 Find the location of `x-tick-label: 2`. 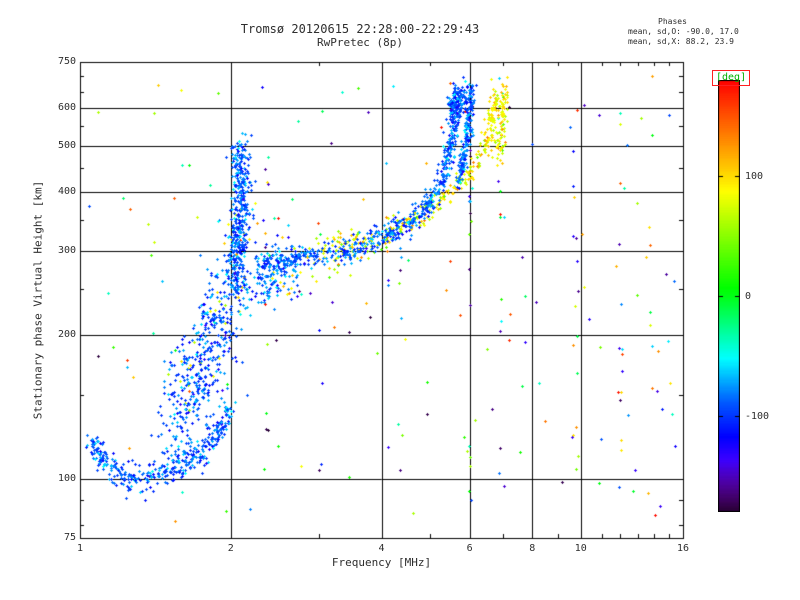

x-tick-label: 2 is located at coordinates (230, 548).